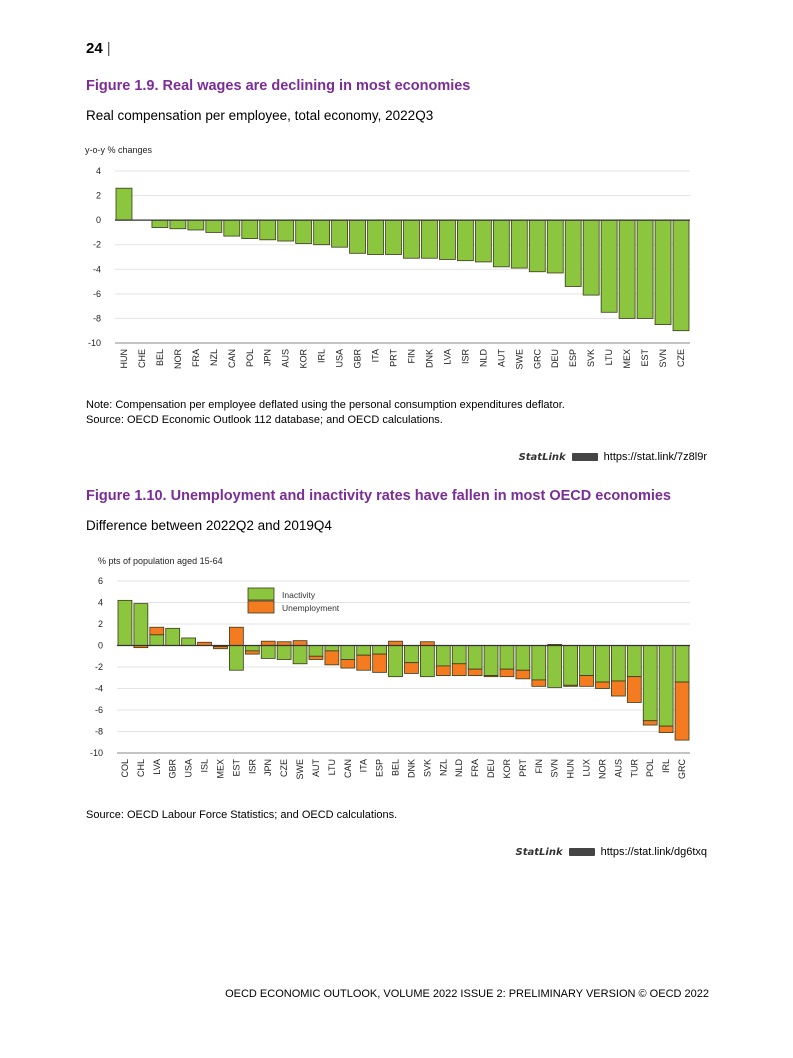 This screenshot has height=1058, width=793. Describe the element at coordinates (459, 768) in the screenshot. I see `x-tick-label: NLD` at that location.